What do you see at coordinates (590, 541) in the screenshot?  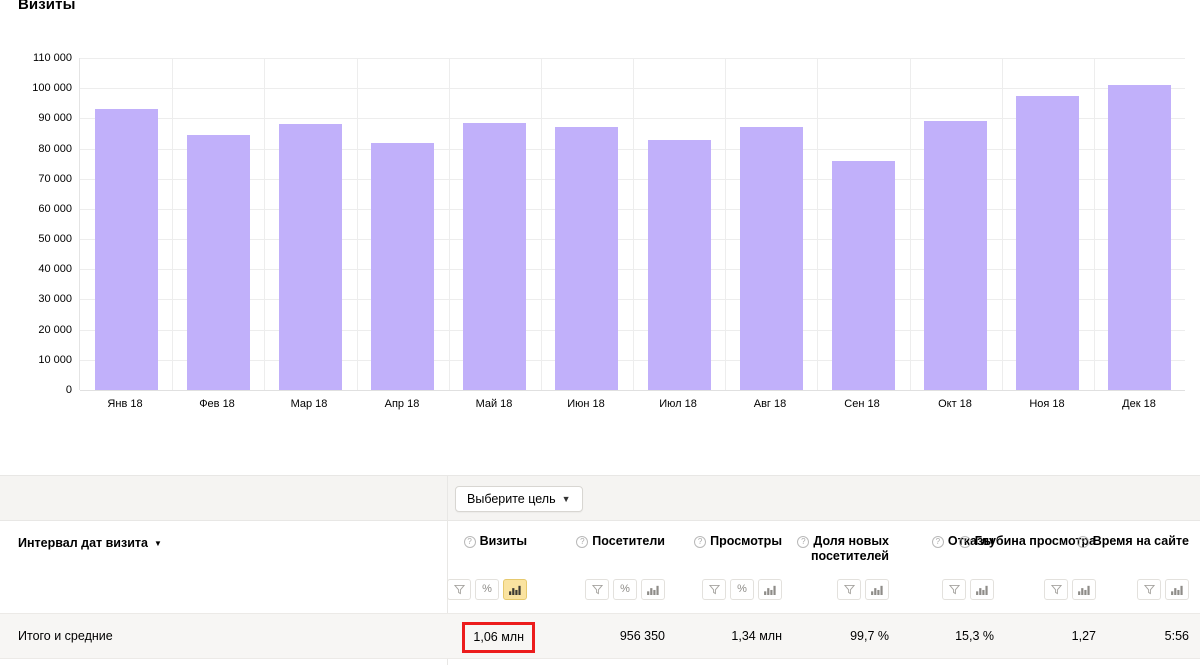 I see `metric-header-label: ? Посетители` at bounding box center [590, 541].